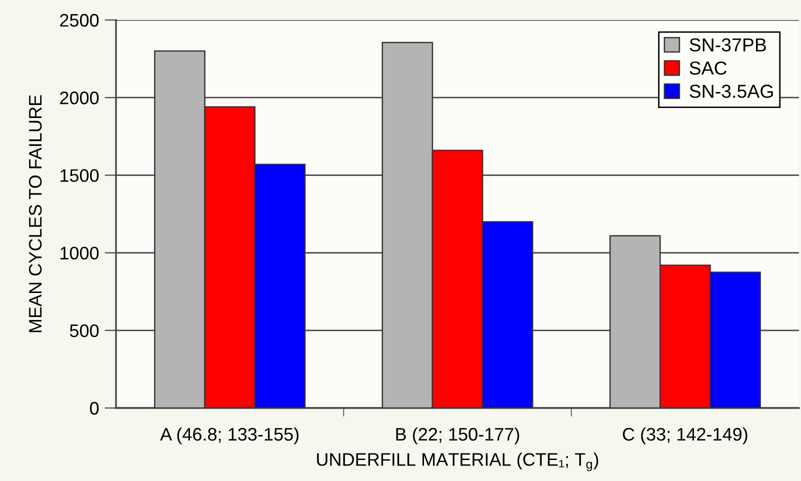 Image resolution: width=801 pixels, height=481 pixels. Describe the element at coordinates (229, 435) in the screenshot. I see `x-tick-label: A (46.8; 133-155)` at that location.